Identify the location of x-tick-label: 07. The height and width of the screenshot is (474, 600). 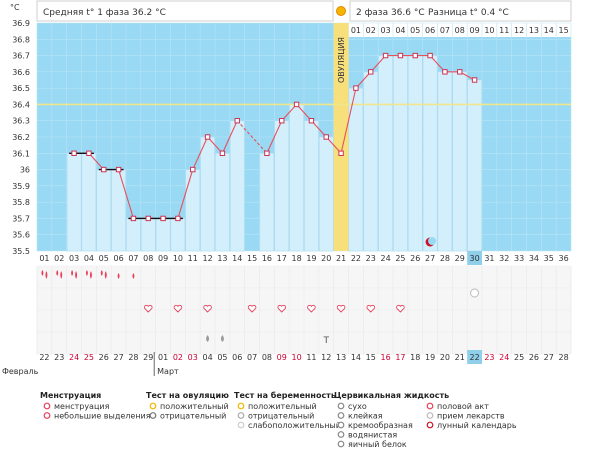
(133, 258).